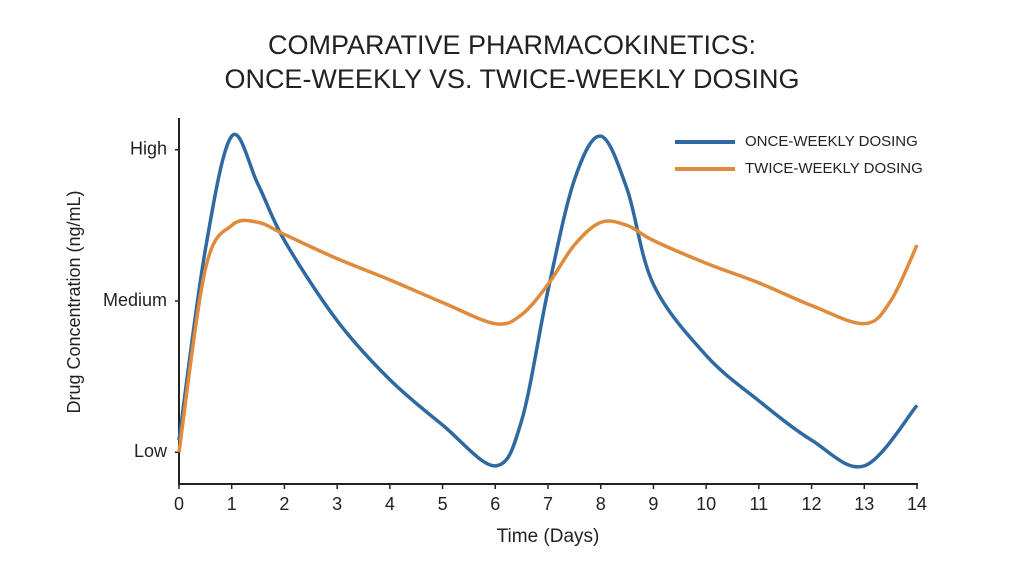 Image resolution: width=1024 pixels, height=572 pixels. What do you see at coordinates (917, 504) in the screenshot?
I see `x-tick-label: 14` at bounding box center [917, 504].